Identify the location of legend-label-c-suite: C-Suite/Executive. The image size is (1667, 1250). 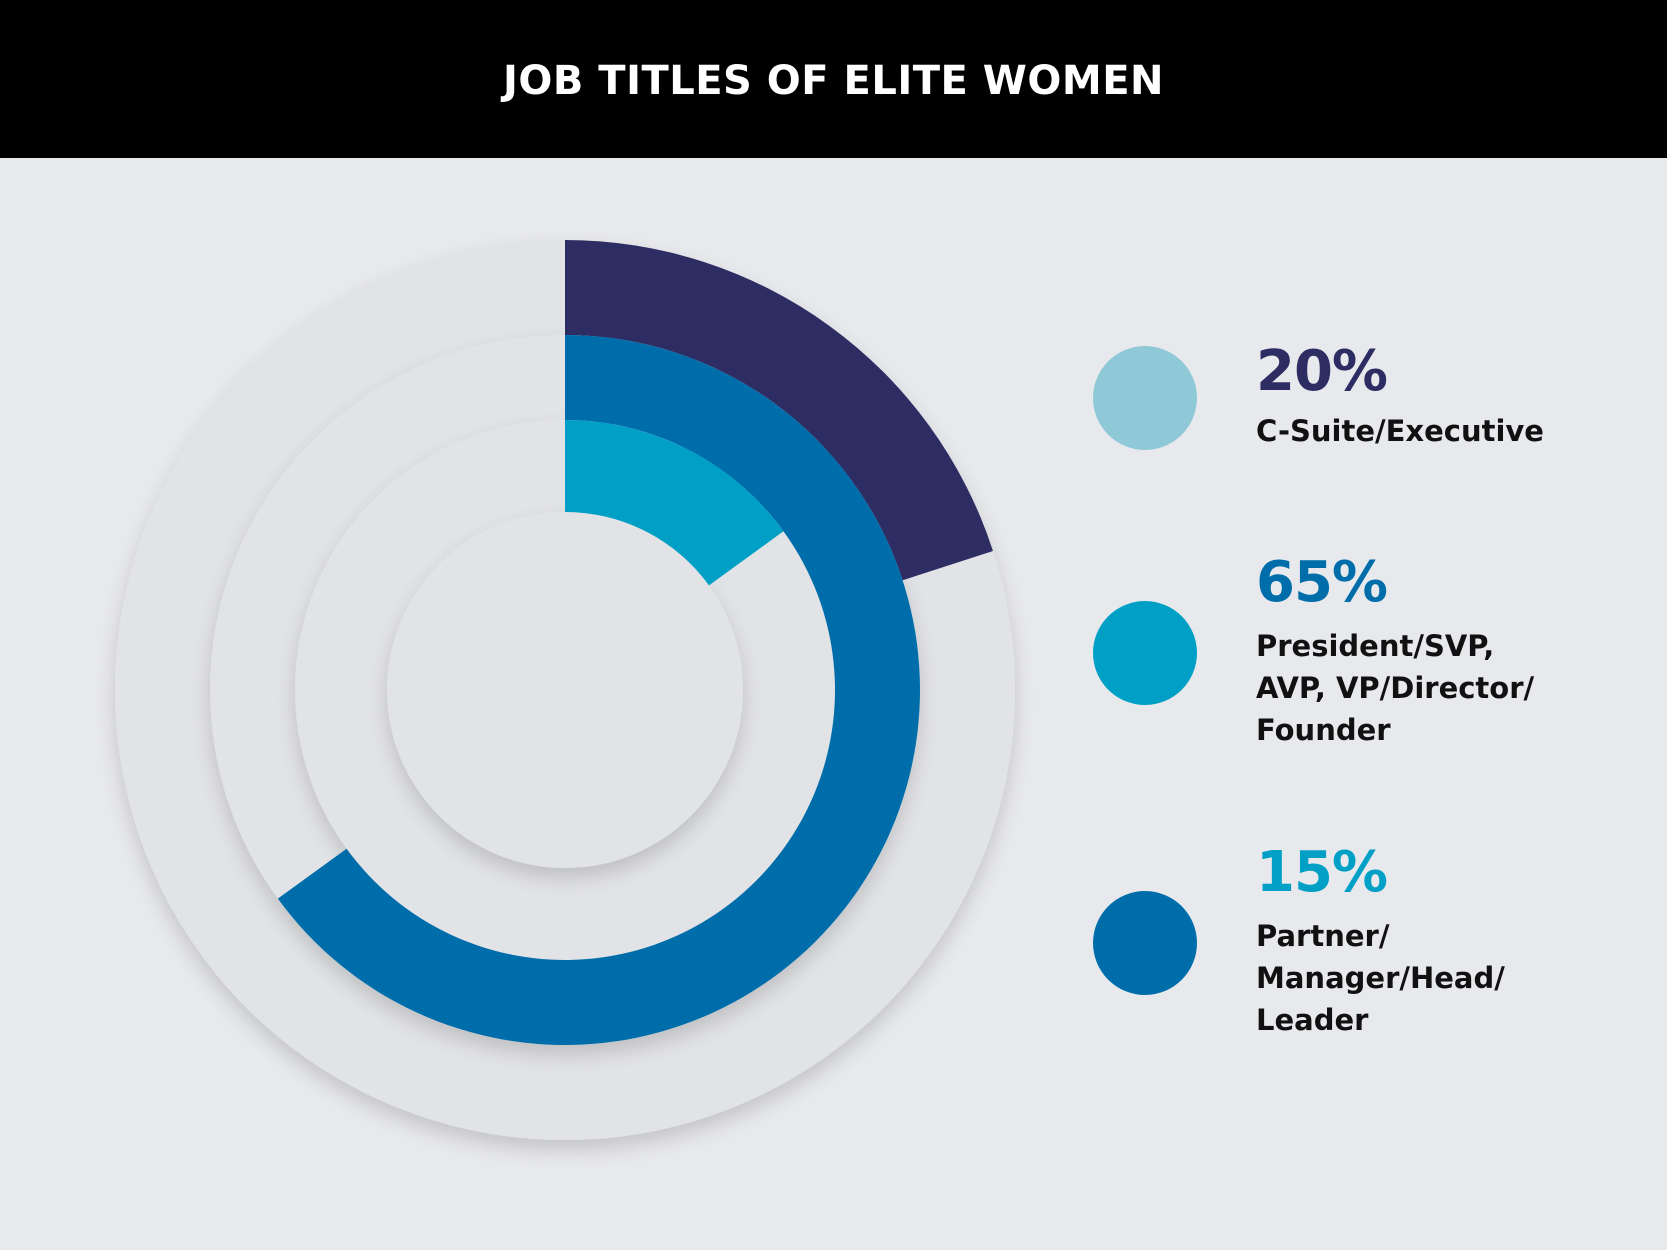
(1446, 431).